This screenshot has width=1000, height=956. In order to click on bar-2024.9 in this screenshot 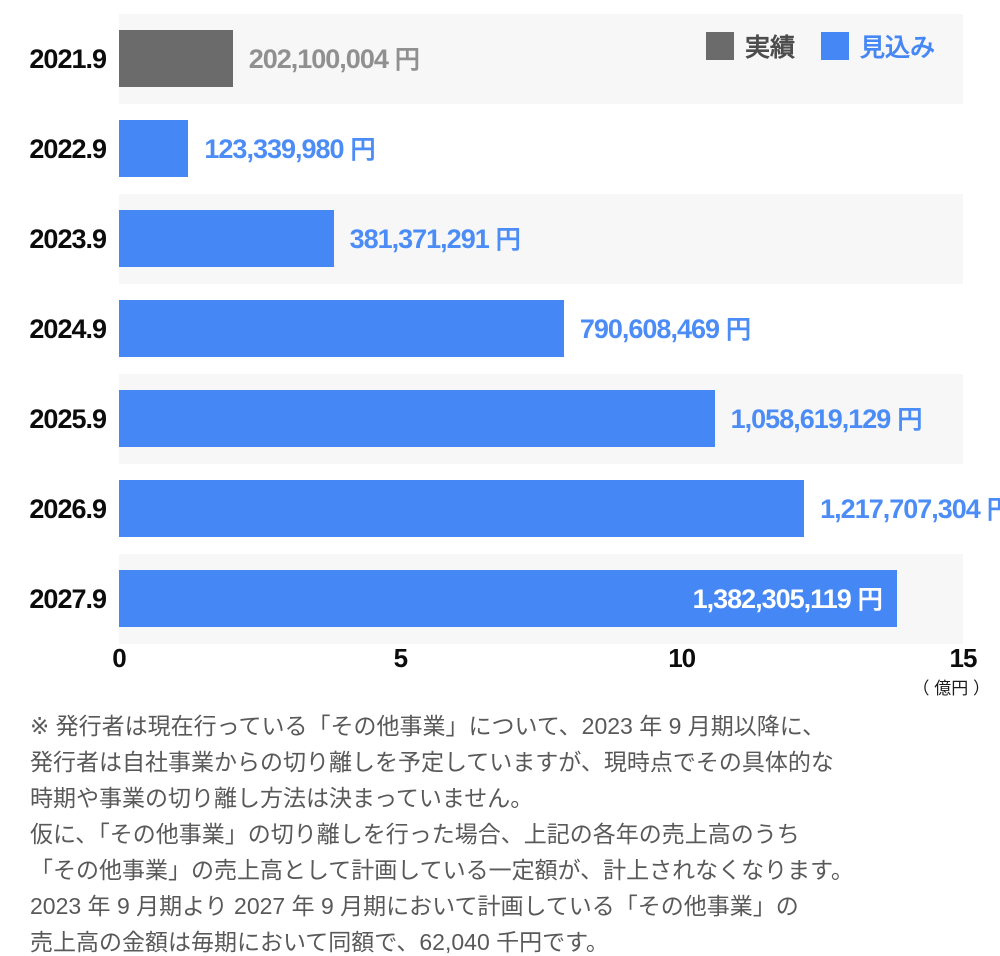, I will do `click(341, 328)`.